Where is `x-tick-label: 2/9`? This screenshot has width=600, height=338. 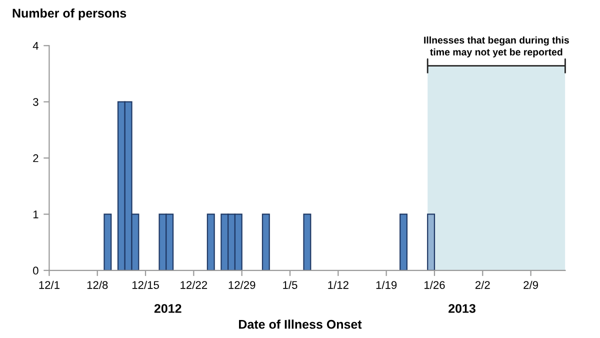 x-tick-label: 2/9 is located at coordinates (531, 284).